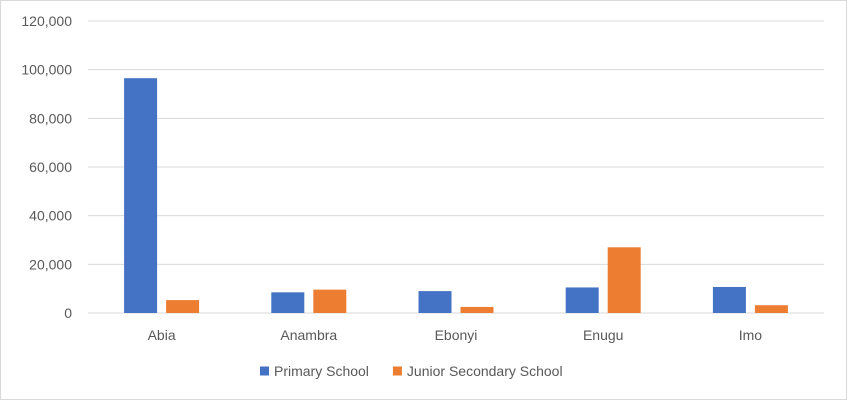  Describe the element at coordinates (751, 335) in the screenshot. I see `x-tick-label: Imo` at that location.